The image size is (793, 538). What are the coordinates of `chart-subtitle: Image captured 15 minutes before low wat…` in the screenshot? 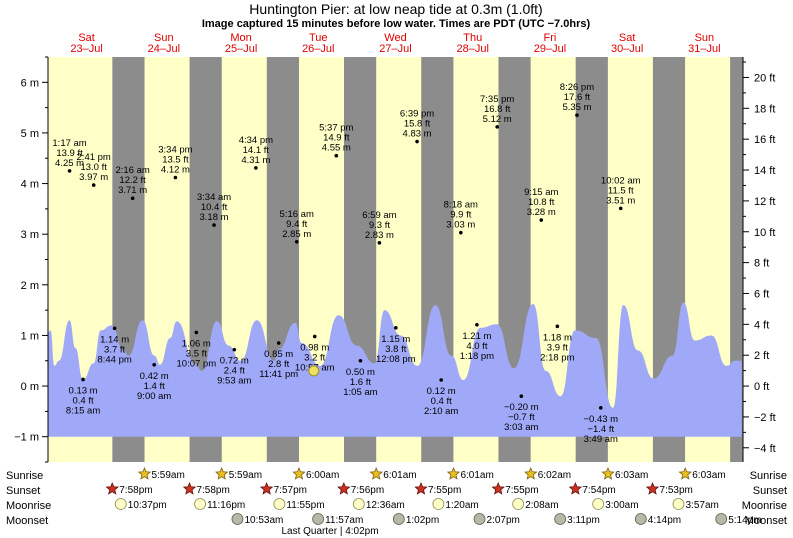 It's located at (396, 24).